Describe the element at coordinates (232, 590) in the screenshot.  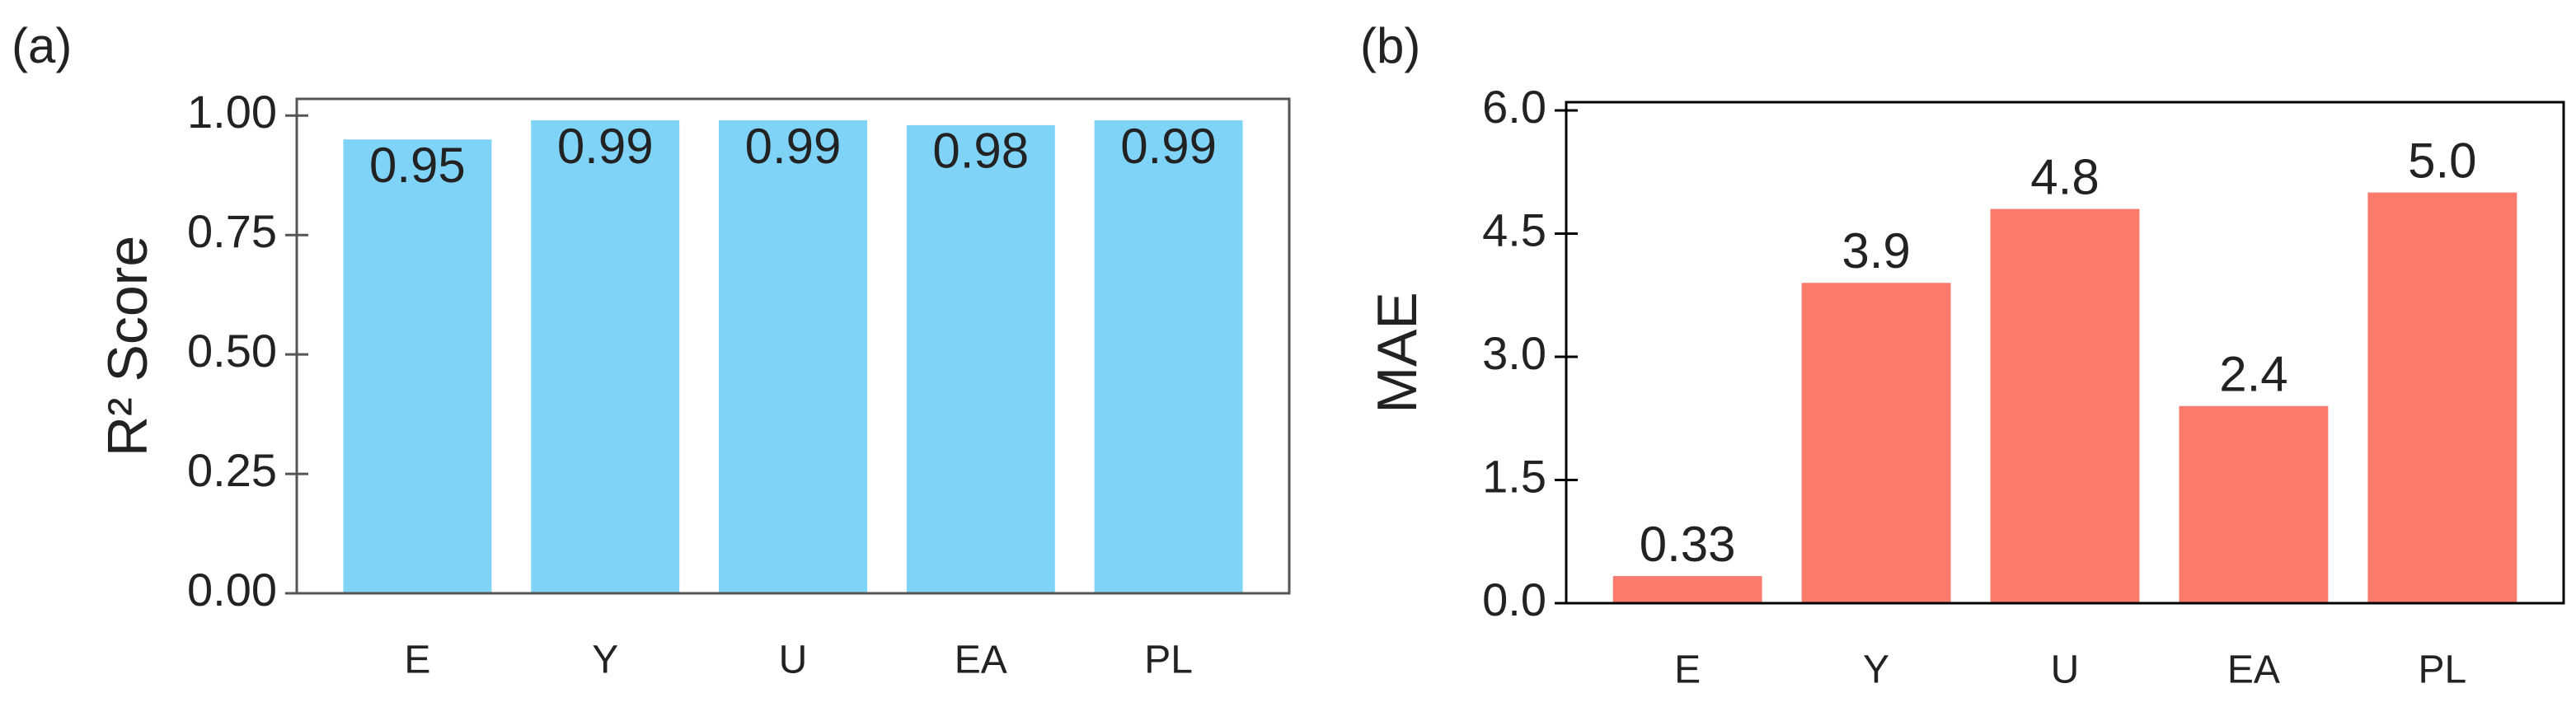
I see `y-tick-label: 0.00` at that location.